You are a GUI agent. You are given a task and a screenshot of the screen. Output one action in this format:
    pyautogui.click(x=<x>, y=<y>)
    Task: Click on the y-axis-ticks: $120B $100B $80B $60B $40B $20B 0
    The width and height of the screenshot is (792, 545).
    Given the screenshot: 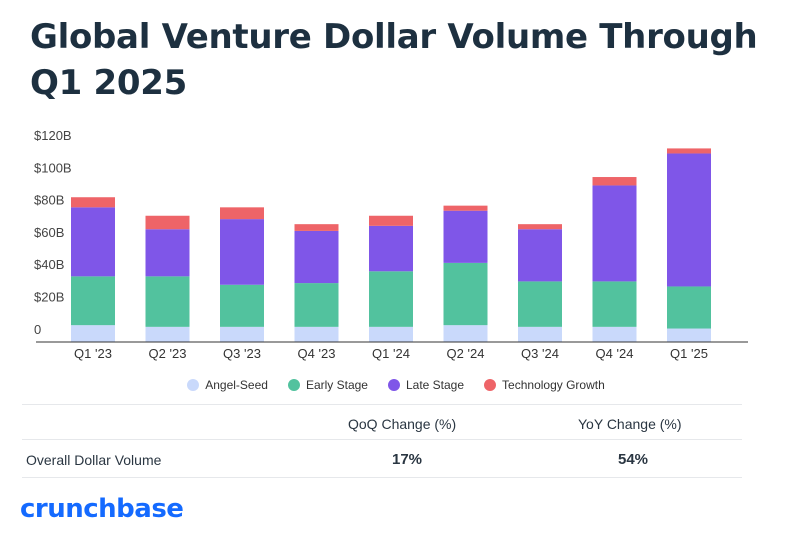 What is the action you would take?
    pyautogui.click(x=53, y=232)
    